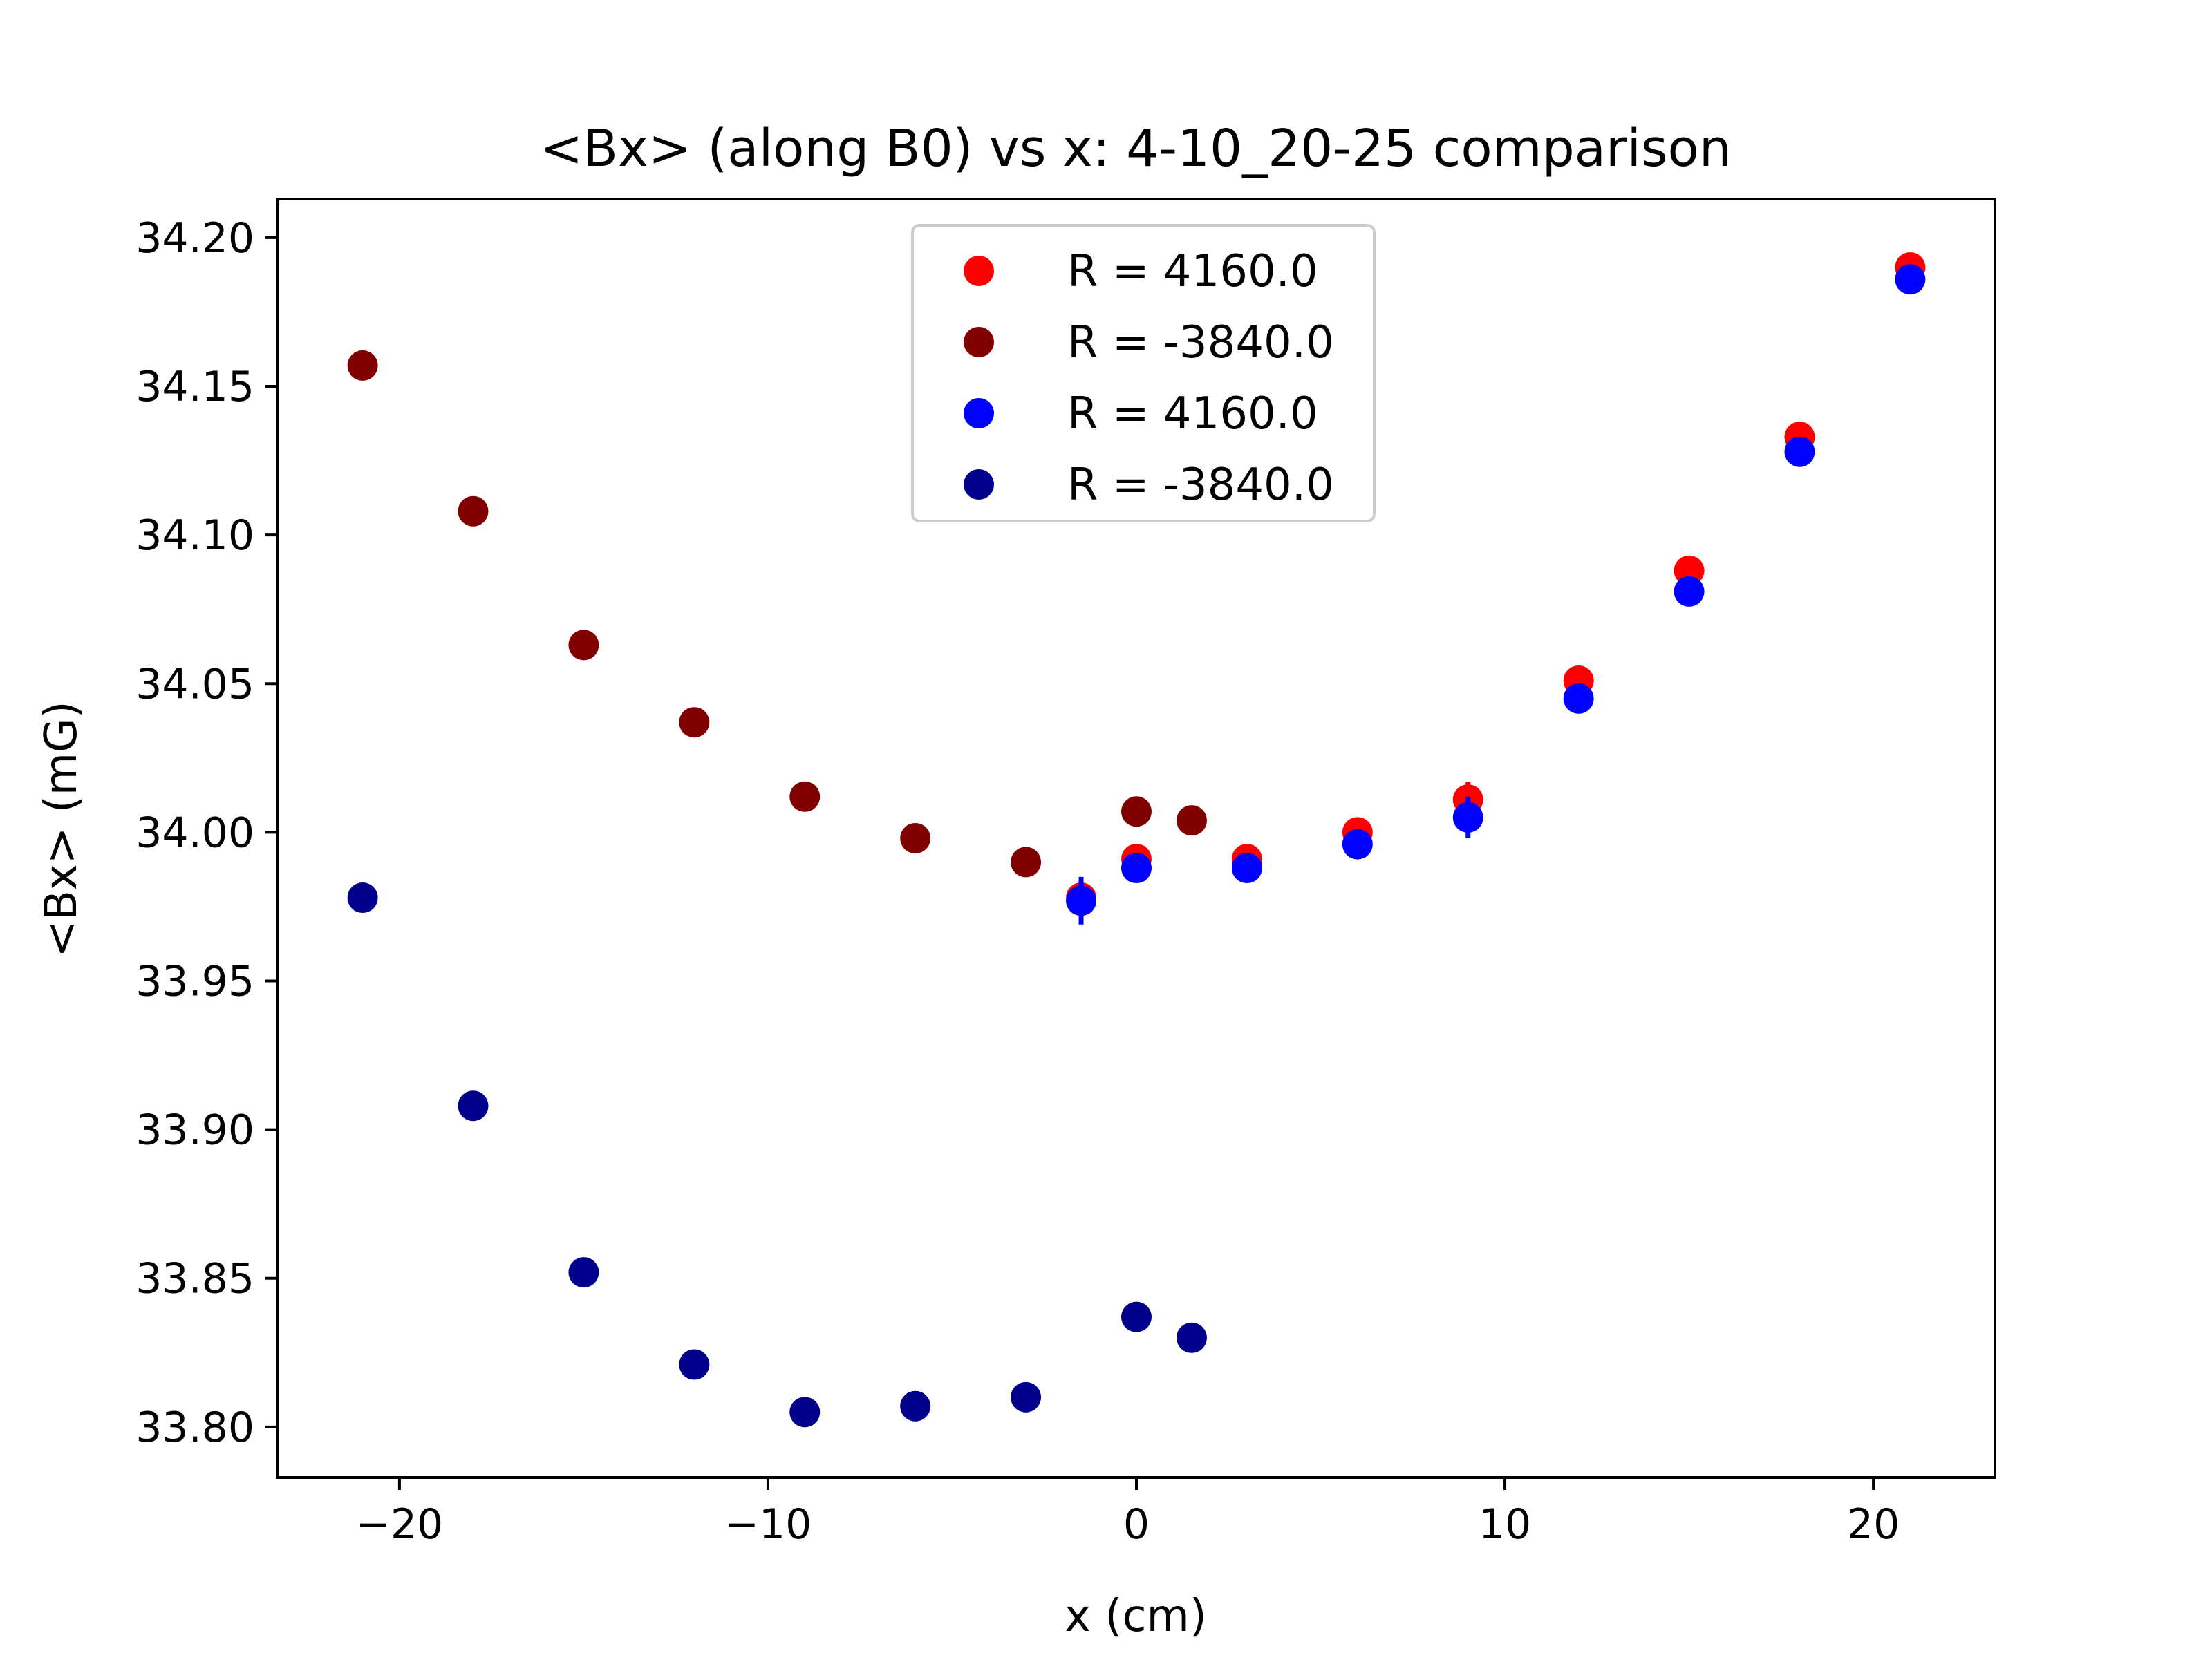  Describe the element at coordinates (1136, 1524) in the screenshot. I see `x-tick-label: 0` at that location.